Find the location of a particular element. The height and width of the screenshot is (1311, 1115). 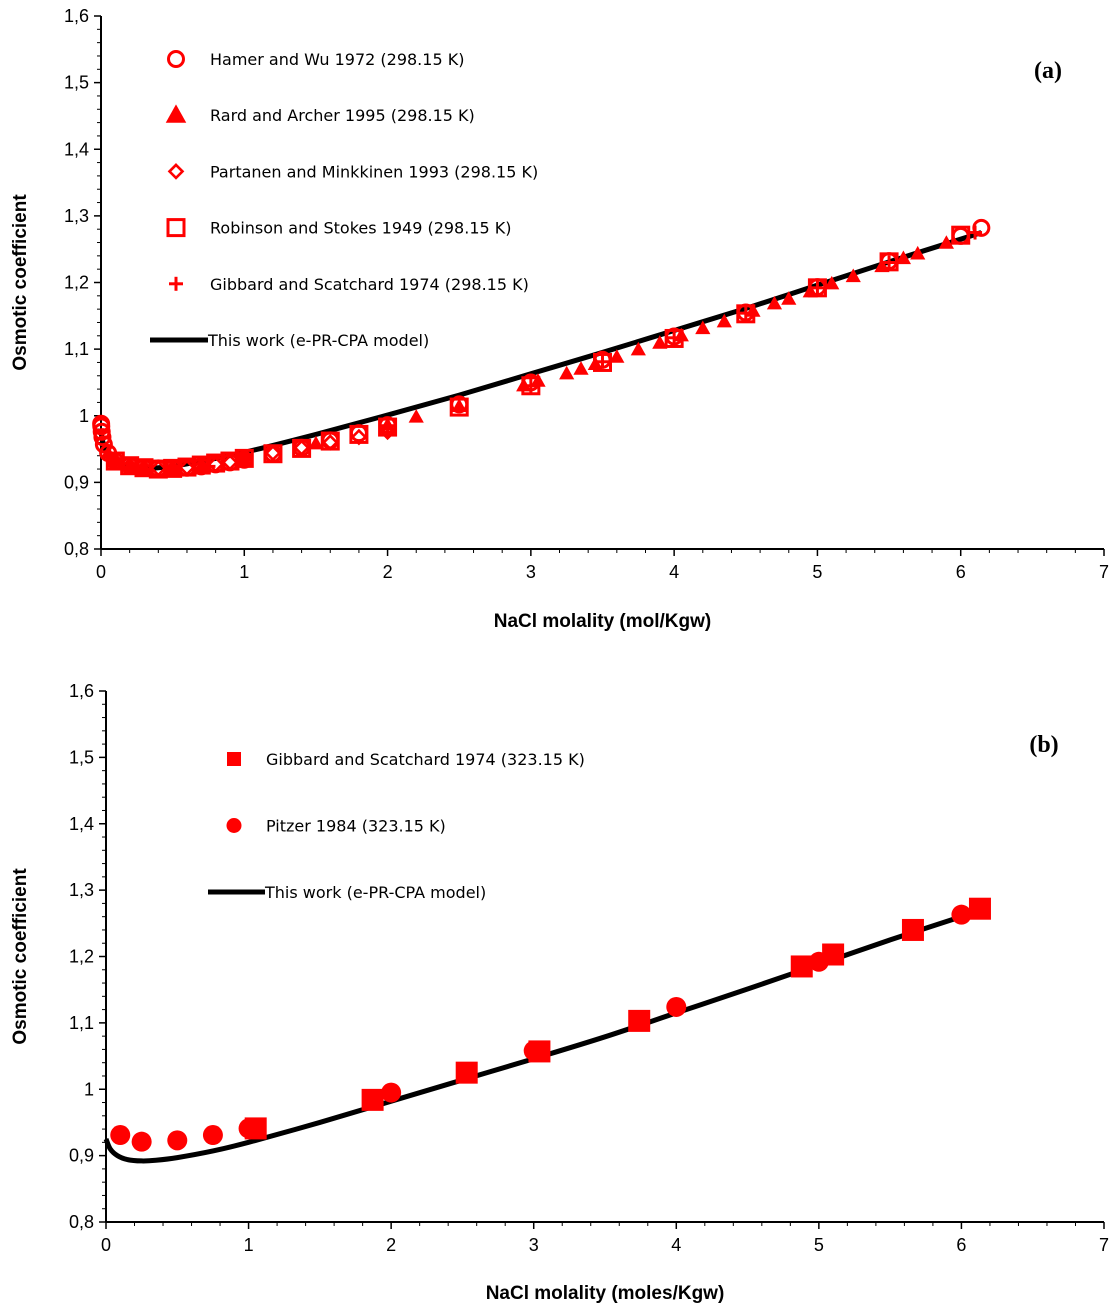

y-tick-label: 1,1 is located at coordinates (76, 349).